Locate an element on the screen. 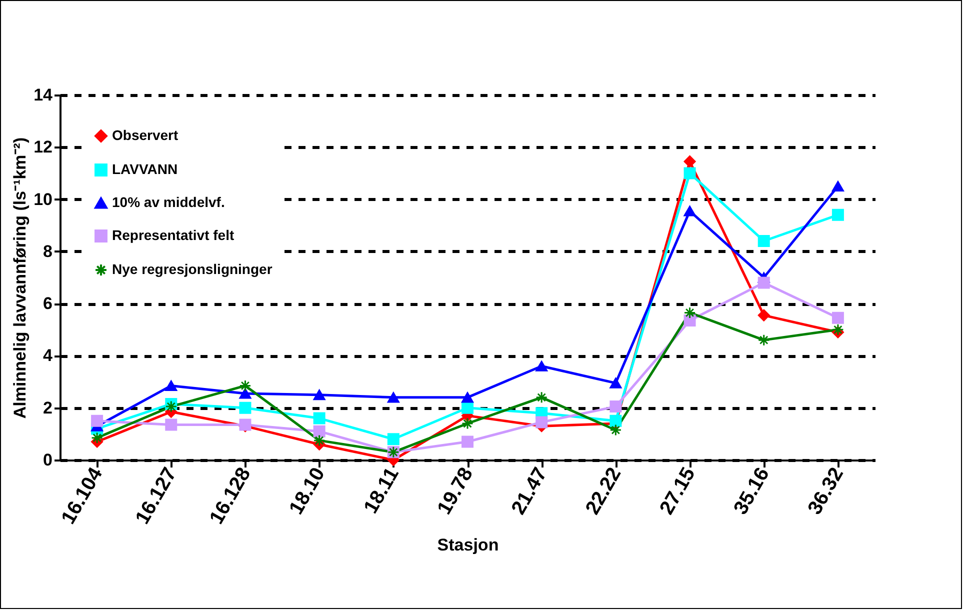 Image resolution: width=964 pixels, height=611 pixels. y-tick-label: 6 is located at coordinates (47, 304).